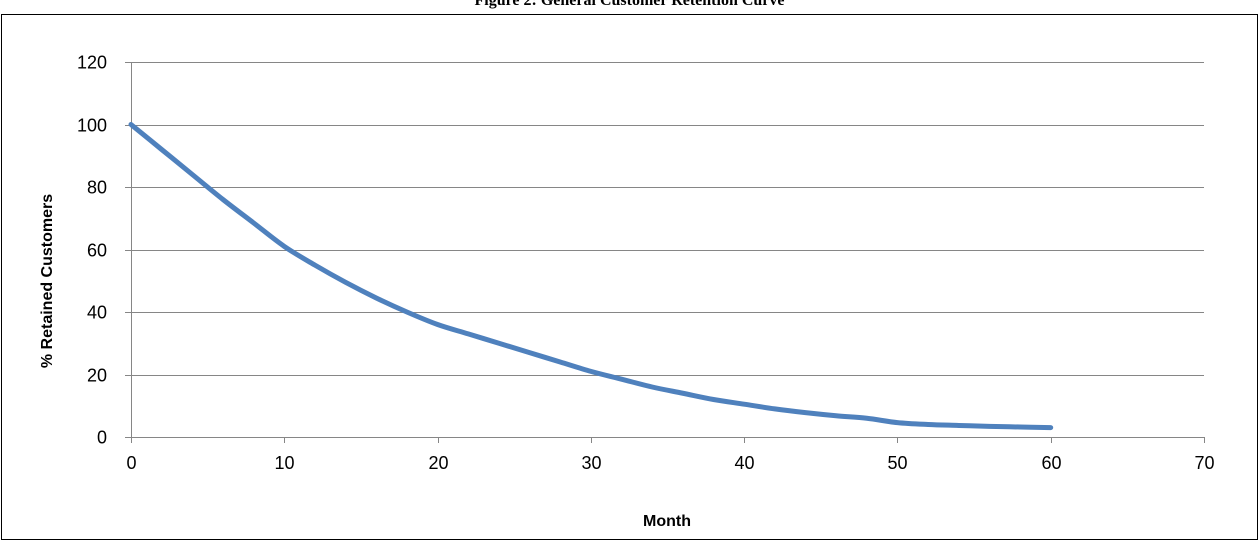 The height and width of the screenshot is (541, 1259). I want to click on x-tick-label: 30, so click(591, 463).